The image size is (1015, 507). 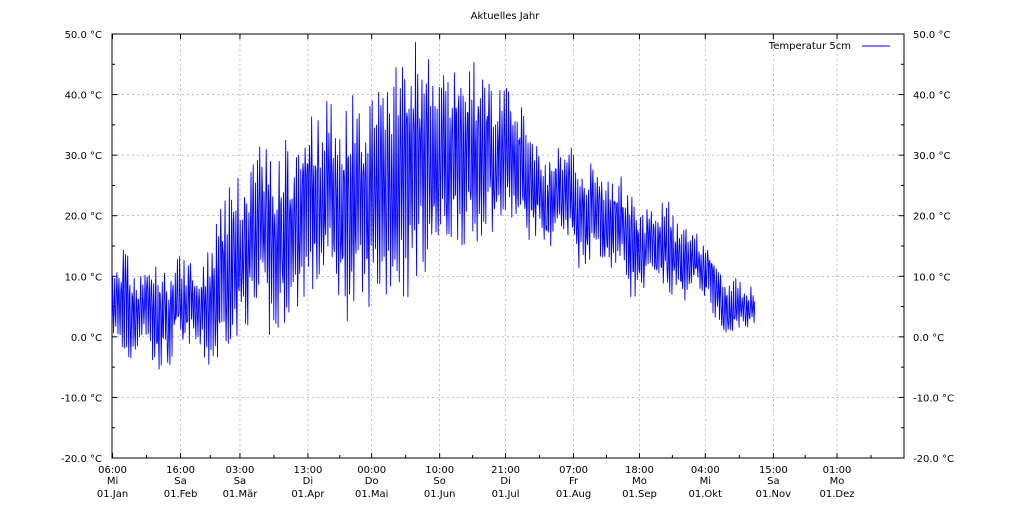 I want to click on x-tick-label-time: 18:00, so click(x=639, y=470).